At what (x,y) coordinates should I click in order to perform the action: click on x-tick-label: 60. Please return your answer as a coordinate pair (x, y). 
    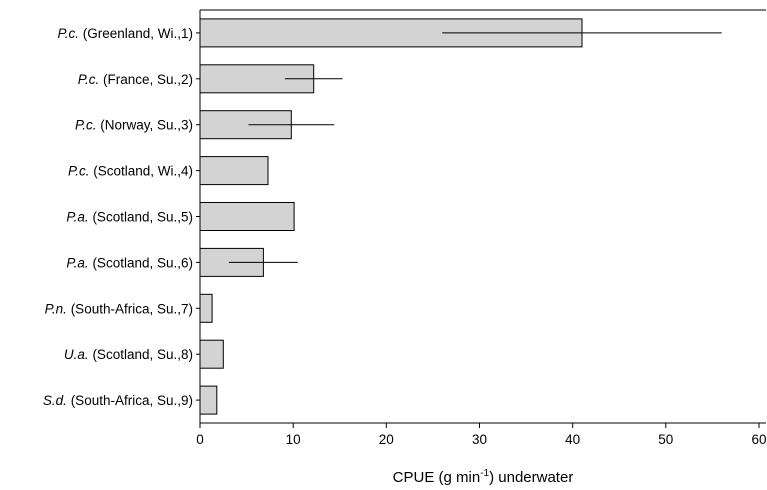
    Looking at the image, I should click on (758, 439).